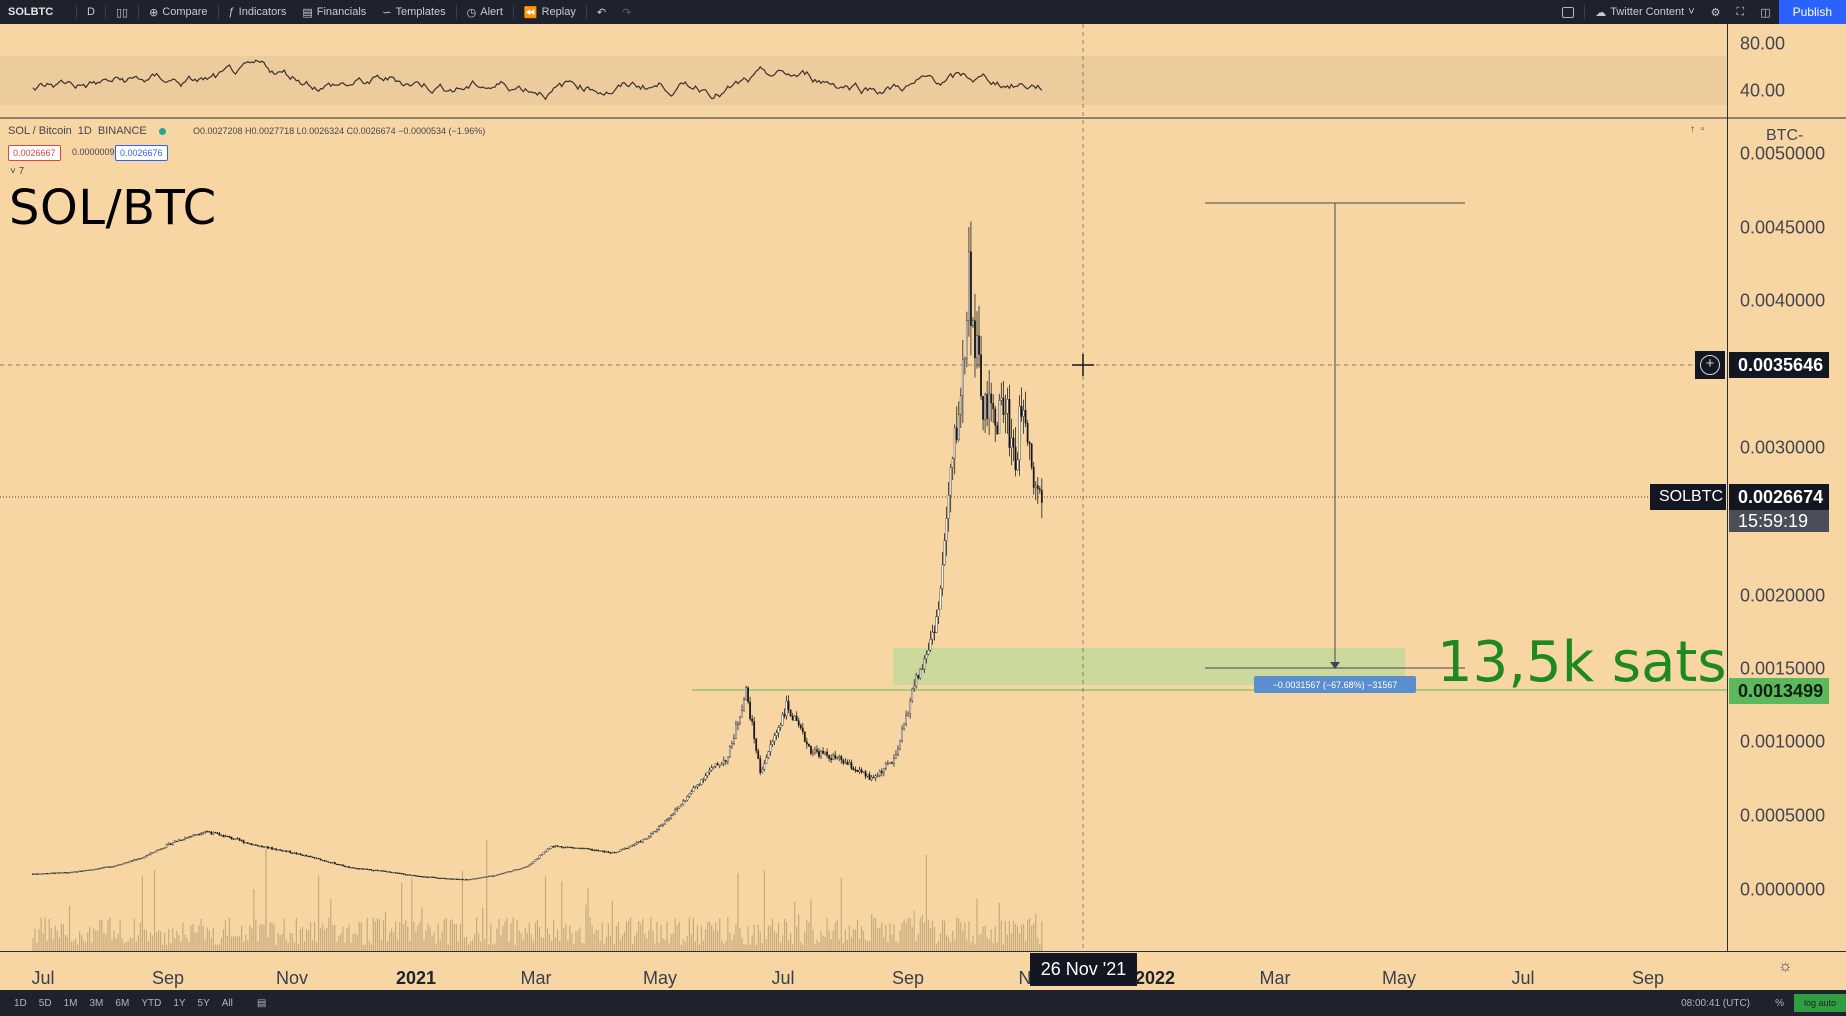 Image resolution: width=1846 pixels, height=1016 pixels. Describe the element at coordinates (17, 171) in the screenshot. I see `indicators-collapse-toggle: ˅ 7` at that location.